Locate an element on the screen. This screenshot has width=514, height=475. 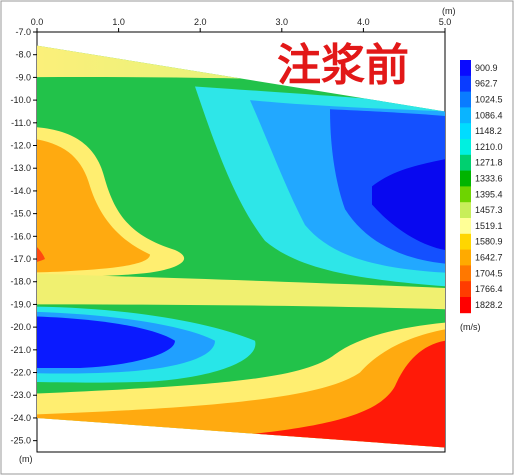
colorbar-level-label: 1519.1 is located at coordinates (489, 226).